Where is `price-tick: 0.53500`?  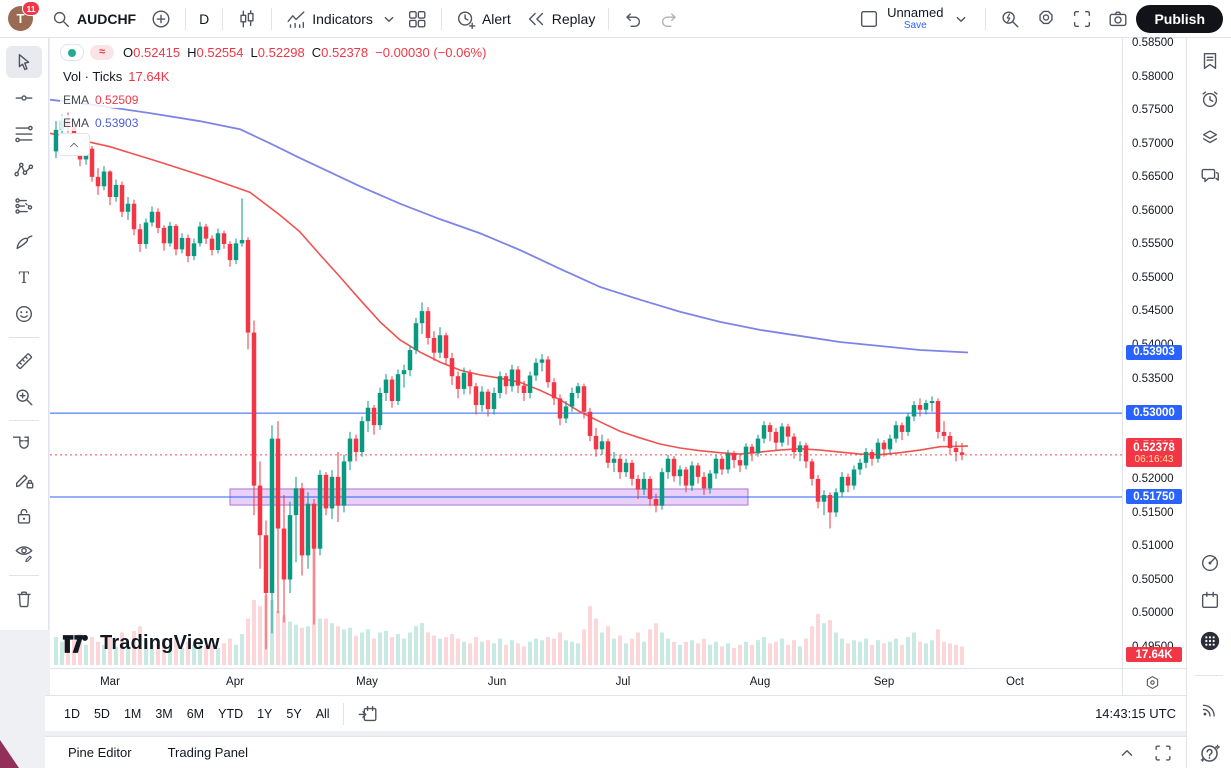
price-tick: 0.53500 is located at coordinates (1153, 378).